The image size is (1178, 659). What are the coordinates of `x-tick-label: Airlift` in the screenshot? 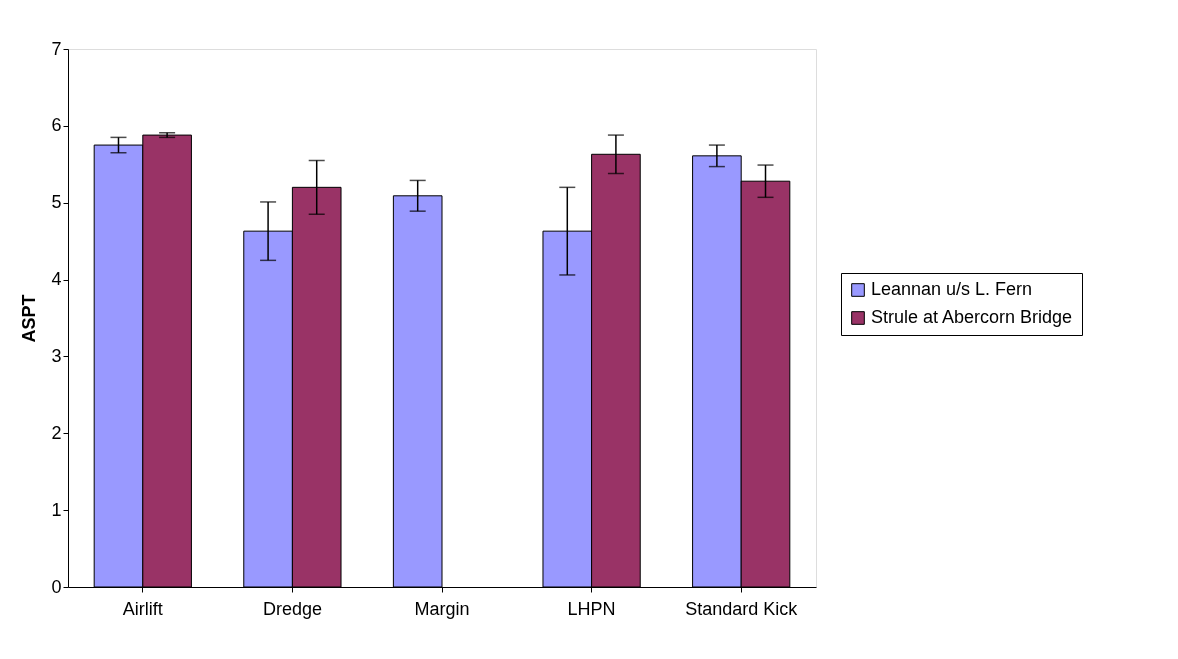 It's located at (142, 608).